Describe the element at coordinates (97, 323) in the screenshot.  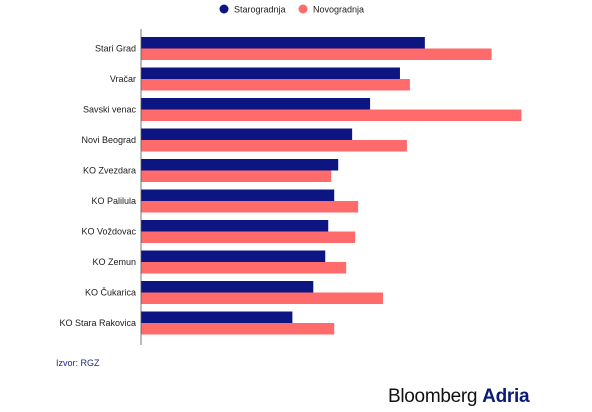
I see `category-label: KO Stara Rakovica` at that location.